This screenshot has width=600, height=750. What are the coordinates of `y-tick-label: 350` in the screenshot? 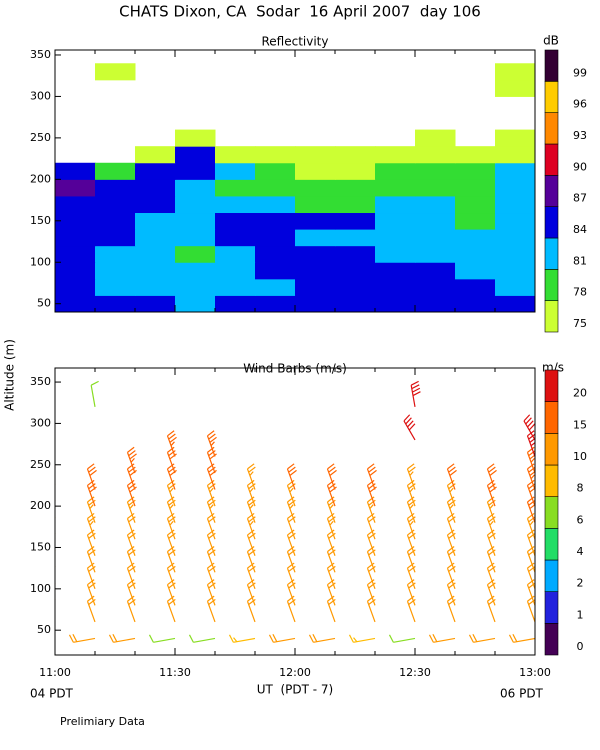 It's located at (40, 54).